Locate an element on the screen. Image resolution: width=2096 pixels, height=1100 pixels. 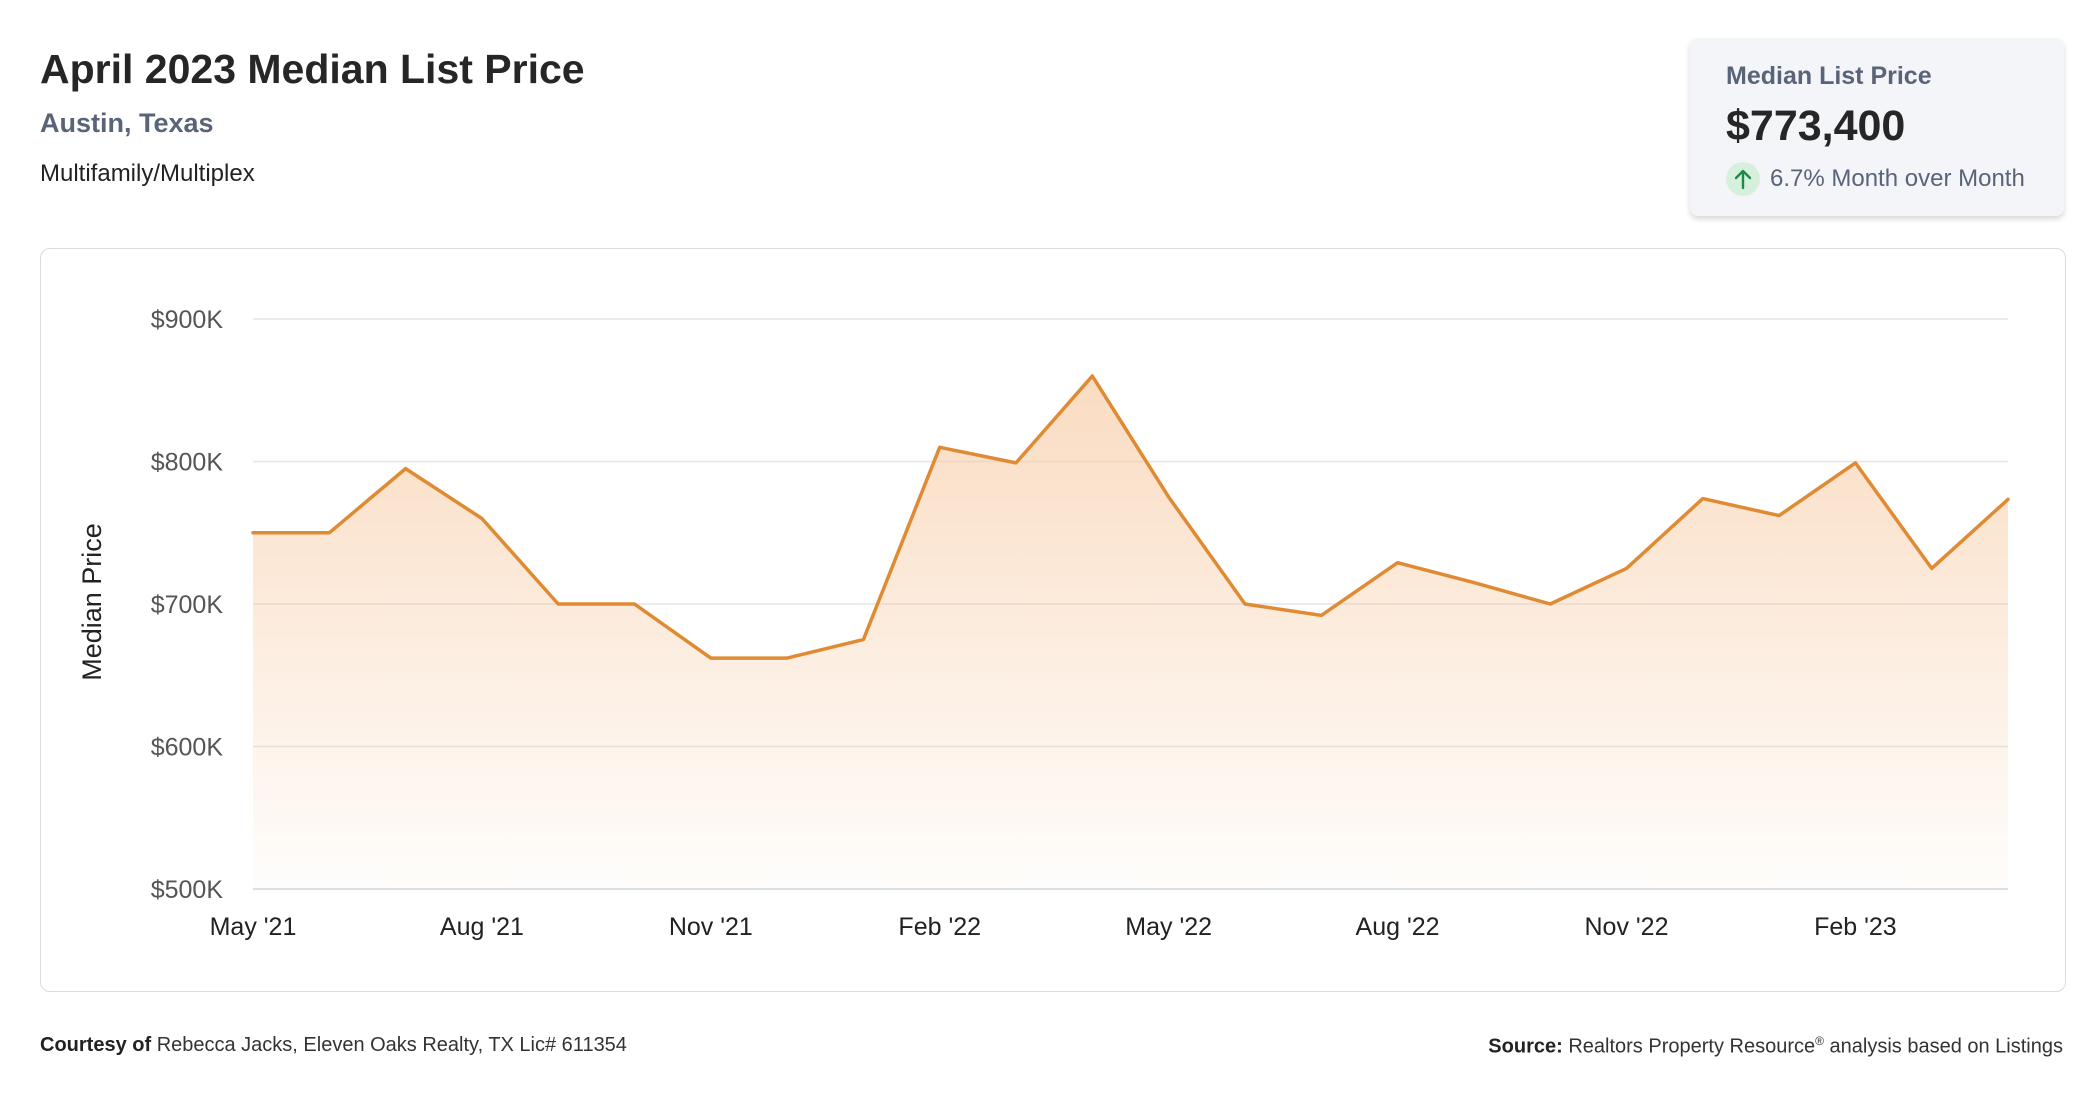
summary-card-change: 6.7% Month over Month is located at coordinates (1875, 179).